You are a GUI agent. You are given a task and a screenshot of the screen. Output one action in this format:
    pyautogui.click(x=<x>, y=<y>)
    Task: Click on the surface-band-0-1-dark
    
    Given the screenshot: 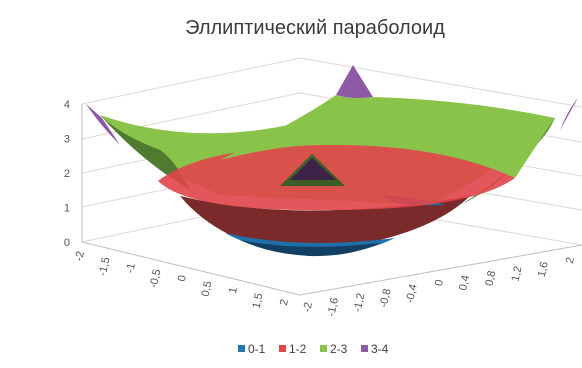 What is the action you would take?
    pyautogui.click(x=310, y=248)
    